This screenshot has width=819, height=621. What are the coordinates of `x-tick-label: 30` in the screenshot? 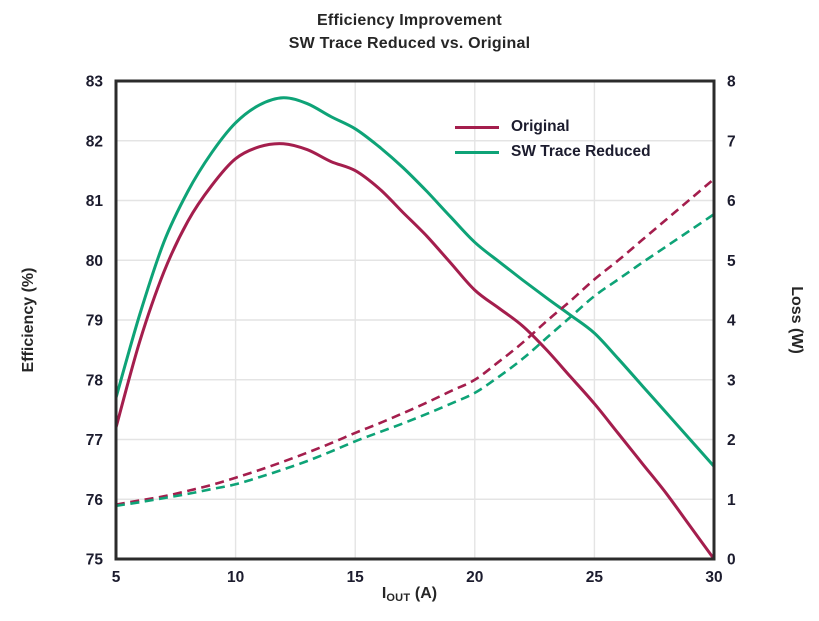 It's located at (713, 577).